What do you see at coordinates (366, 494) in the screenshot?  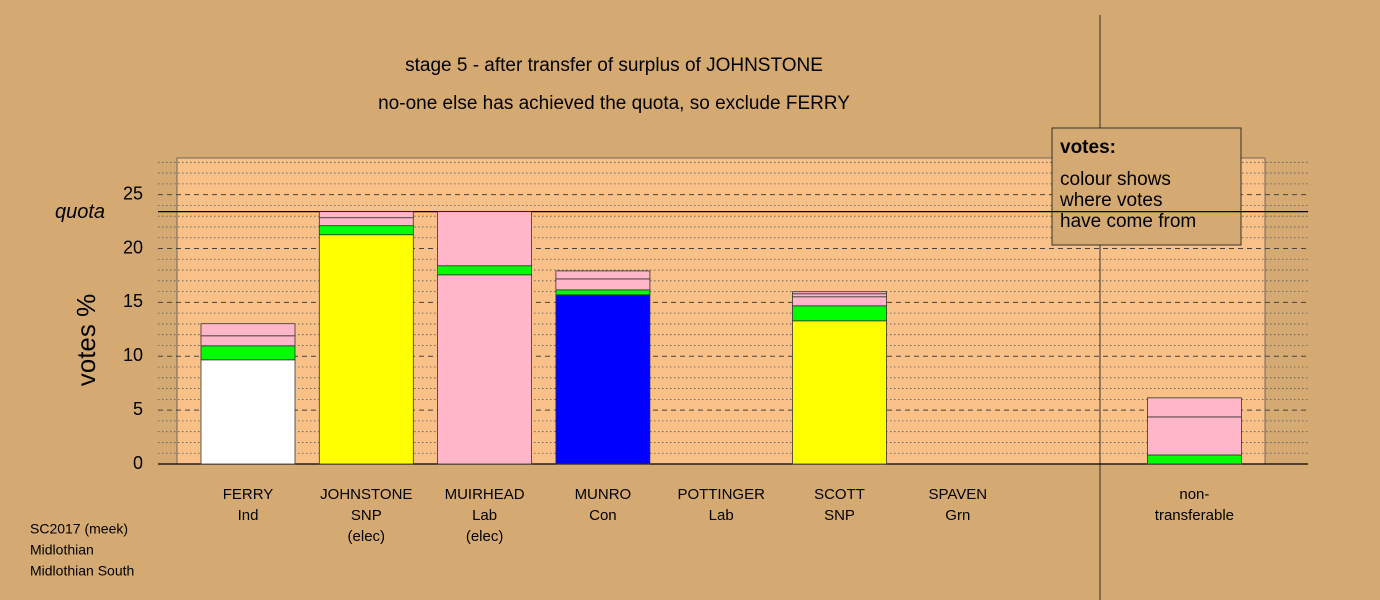 I see `x-tick-label: JOHNSTONE` at bounding box center [366, 494].